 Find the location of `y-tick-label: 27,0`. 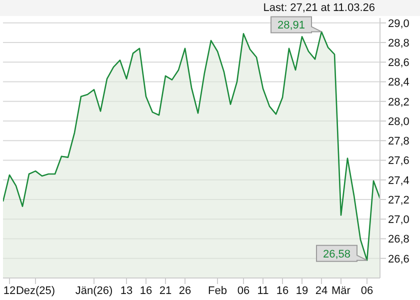

y-tick-label: 27,0 is located at coordinates (399, 220).